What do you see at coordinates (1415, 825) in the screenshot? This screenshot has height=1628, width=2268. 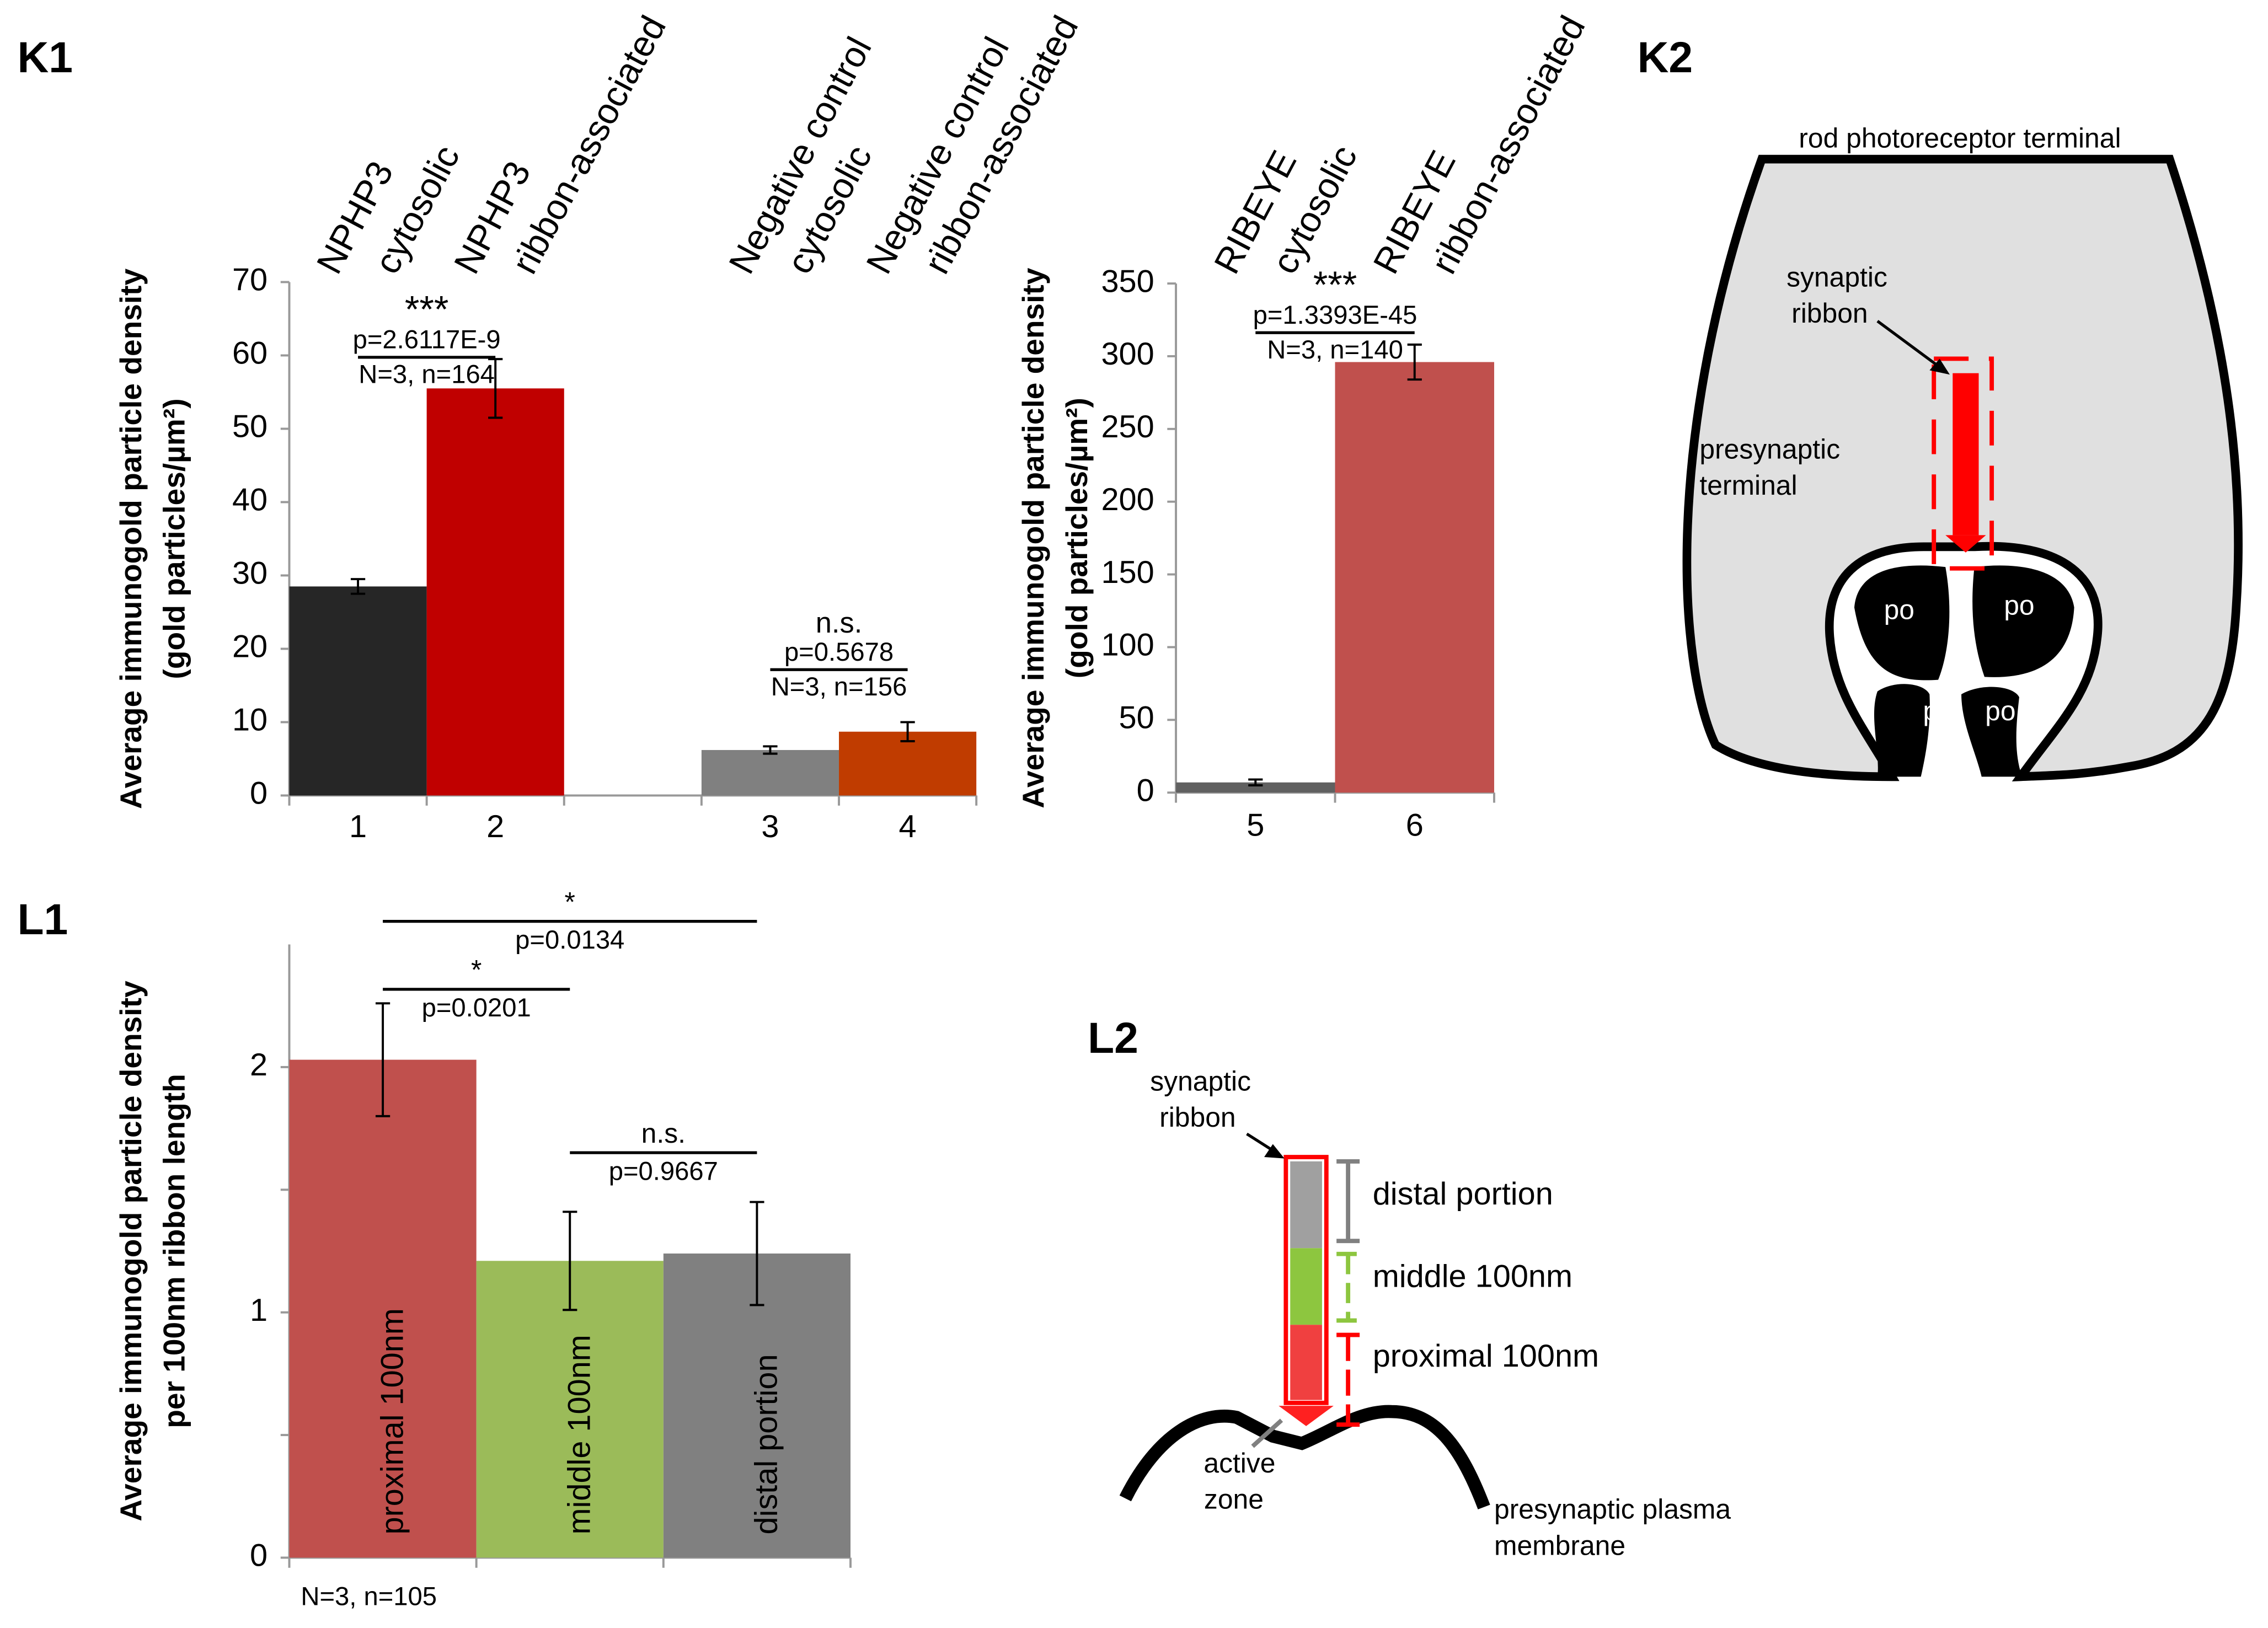 I see `x-tick-label: 6` at bounding box center [1415, 825].